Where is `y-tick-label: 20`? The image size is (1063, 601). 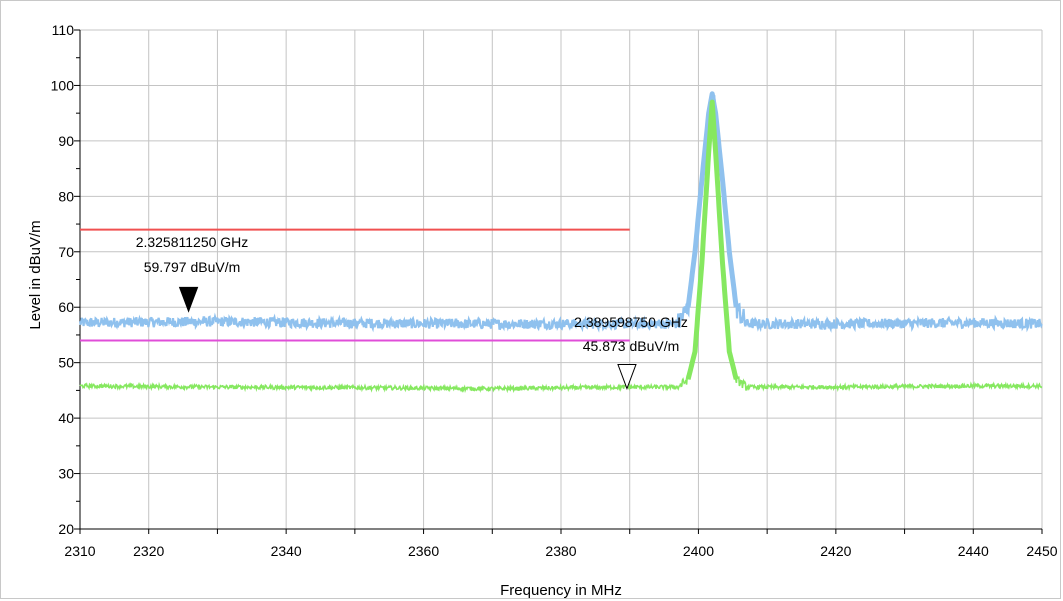
y-tick-label: 20 is located at coordinates (66, 529).